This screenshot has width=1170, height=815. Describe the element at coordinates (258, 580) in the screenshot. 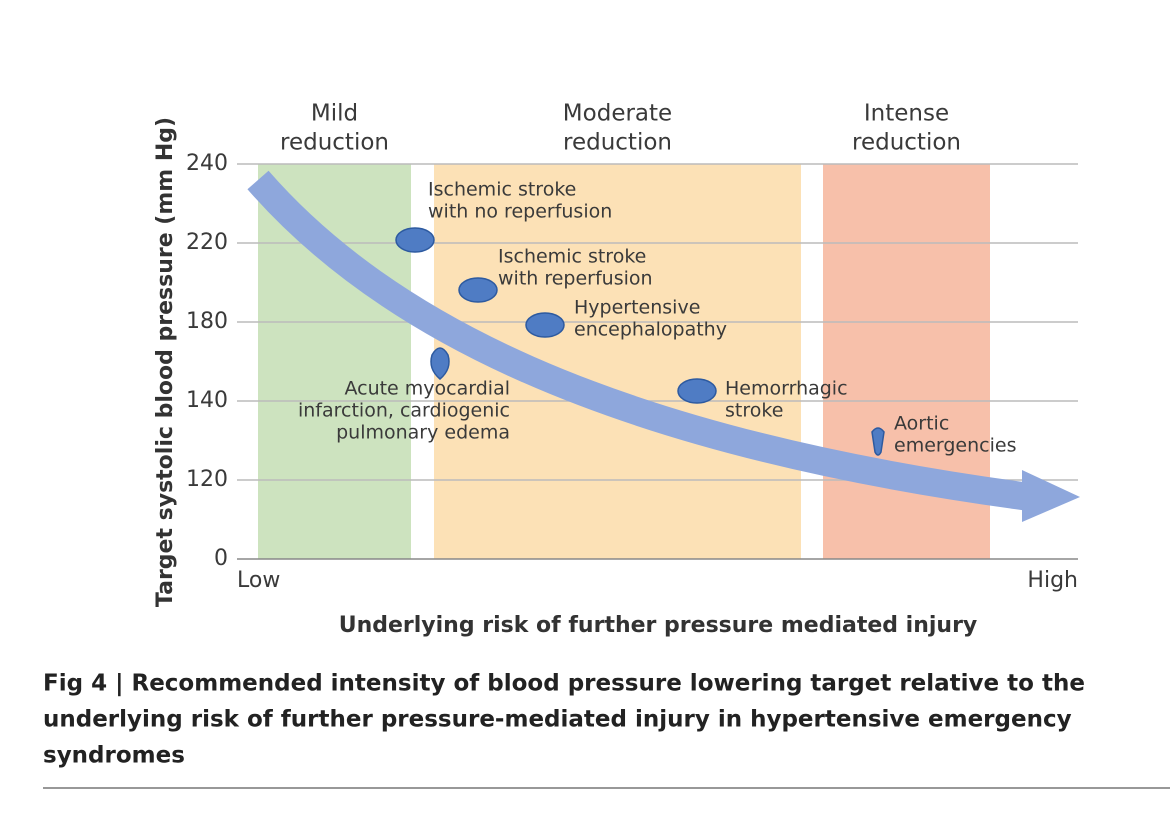

I see `x-low-label: Low` at that location.